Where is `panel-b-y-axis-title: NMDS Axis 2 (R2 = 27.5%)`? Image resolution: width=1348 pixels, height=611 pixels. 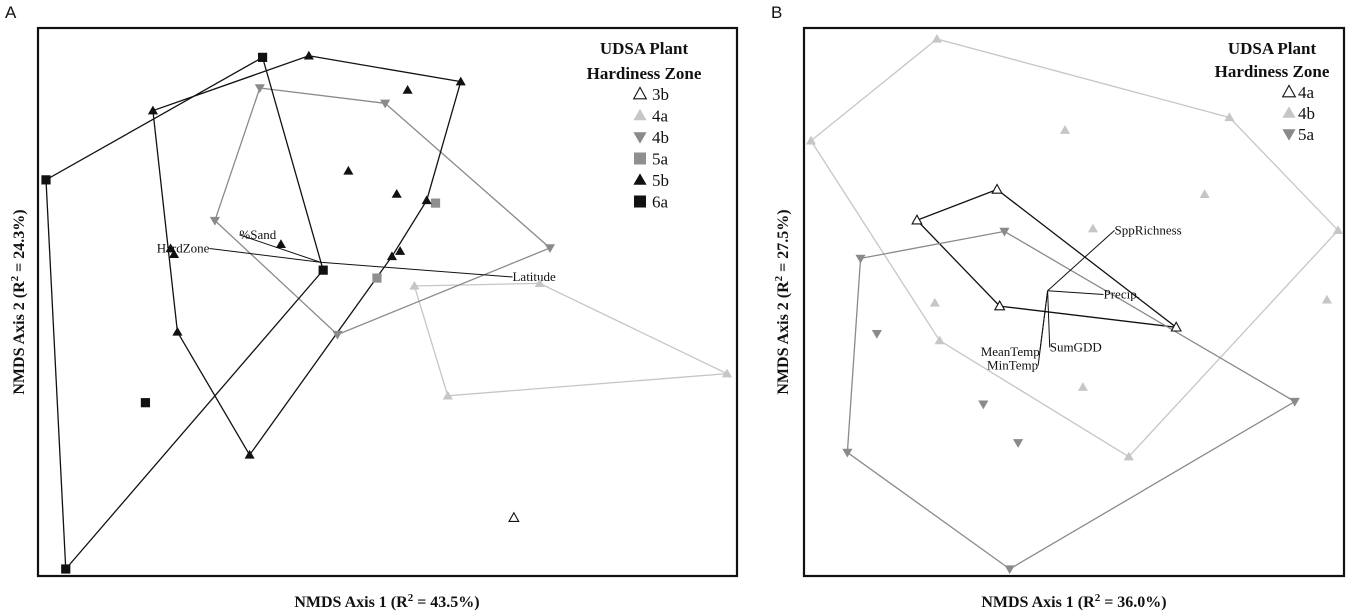 panel-b-y-axis-title: NMDS Axis 2 (R2 = 27.5%) is located at coordinates (782, 301).